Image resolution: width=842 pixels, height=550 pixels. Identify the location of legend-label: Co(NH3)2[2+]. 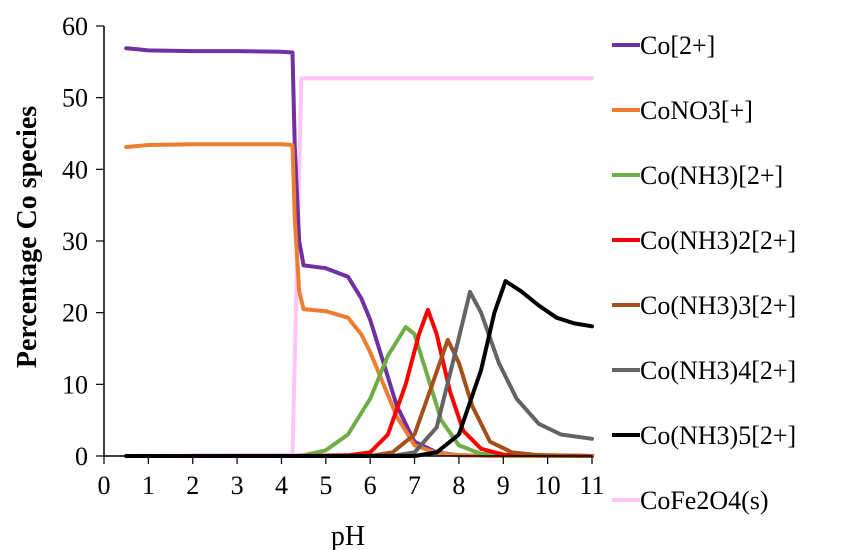
(718, 240).